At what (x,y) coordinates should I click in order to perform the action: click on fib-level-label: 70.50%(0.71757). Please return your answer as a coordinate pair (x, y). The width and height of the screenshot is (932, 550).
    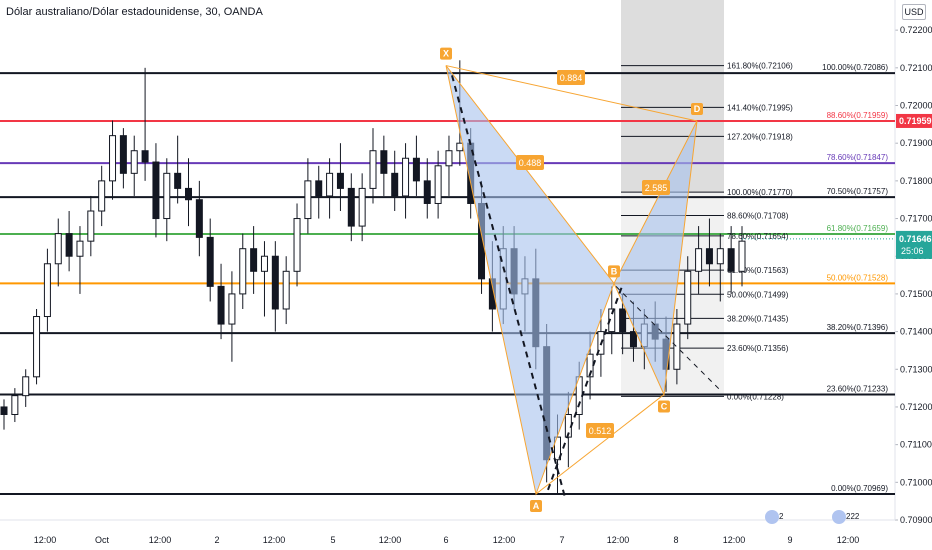
    Looking at the image, I should click on (858, 191).